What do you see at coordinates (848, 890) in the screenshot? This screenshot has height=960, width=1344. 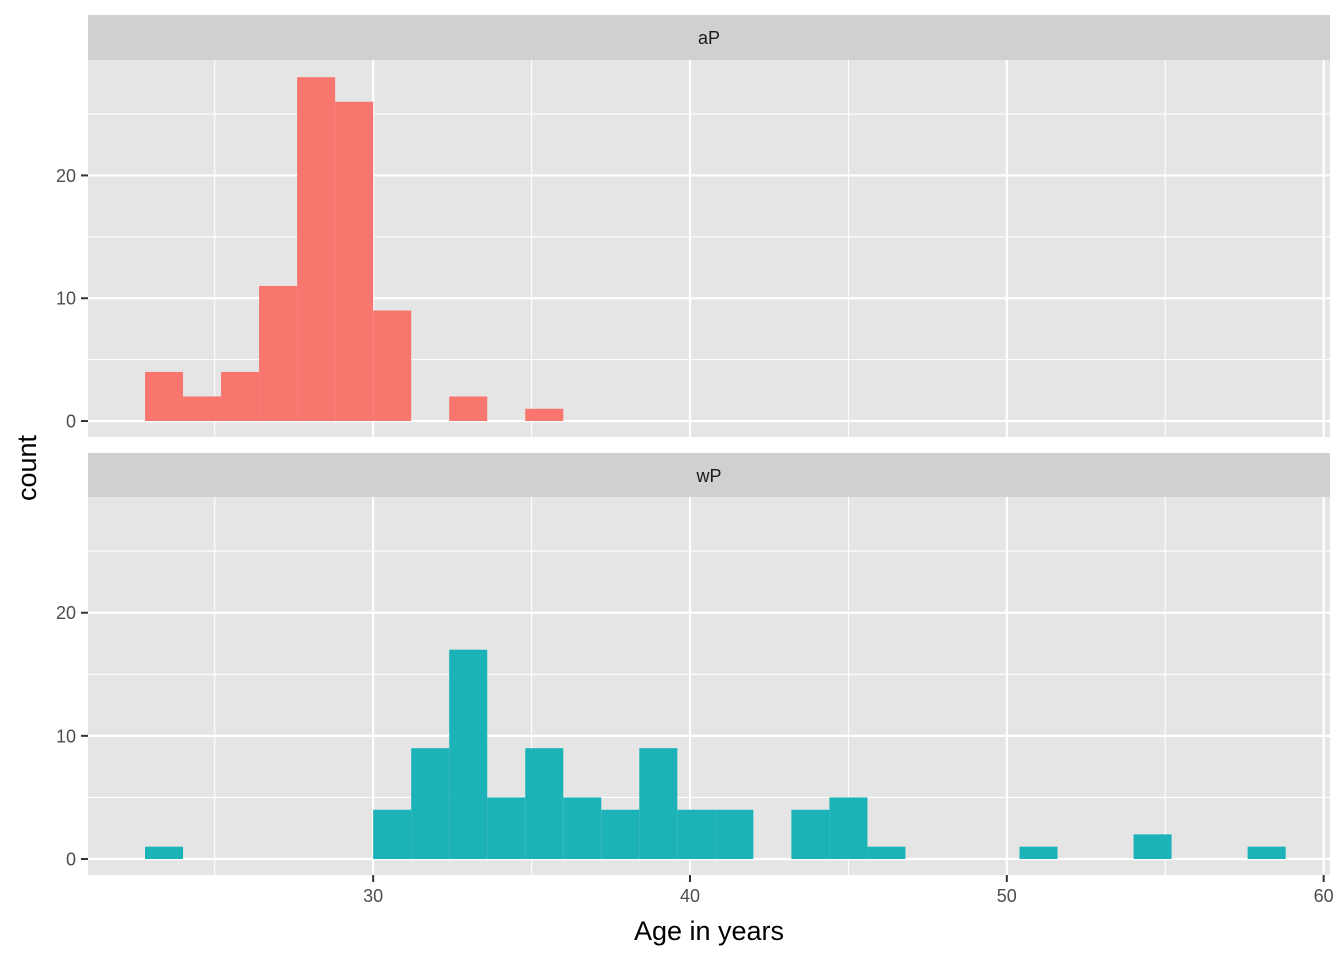 I see `x-axis: 30 40 50 60` at bounding box center [848, 890].